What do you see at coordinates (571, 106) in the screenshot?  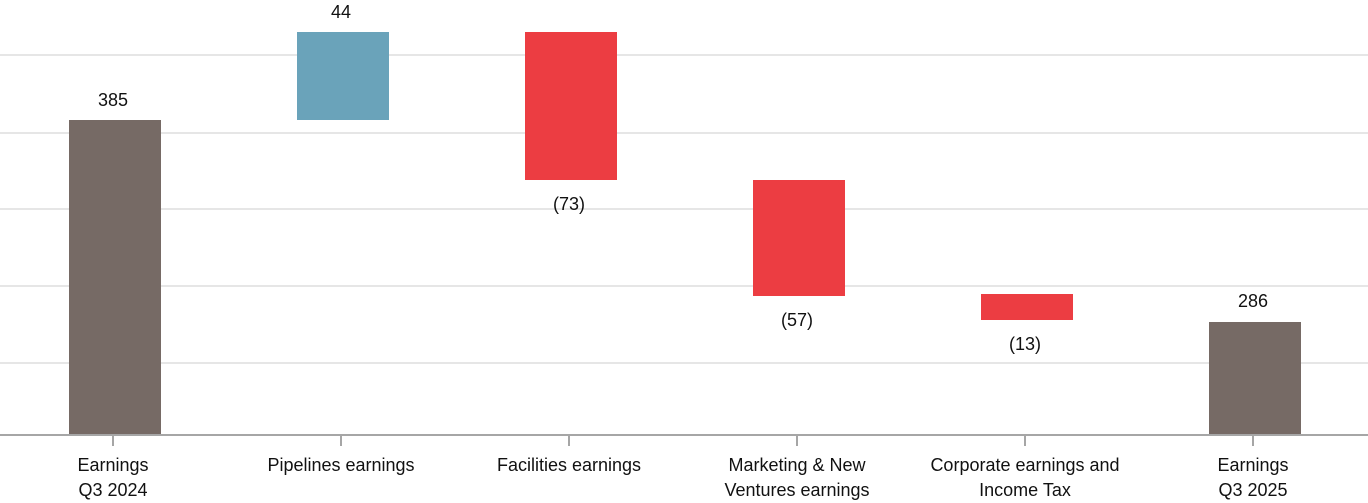 I see `bar-facilities-earnings` at bounding box center [571, 106].